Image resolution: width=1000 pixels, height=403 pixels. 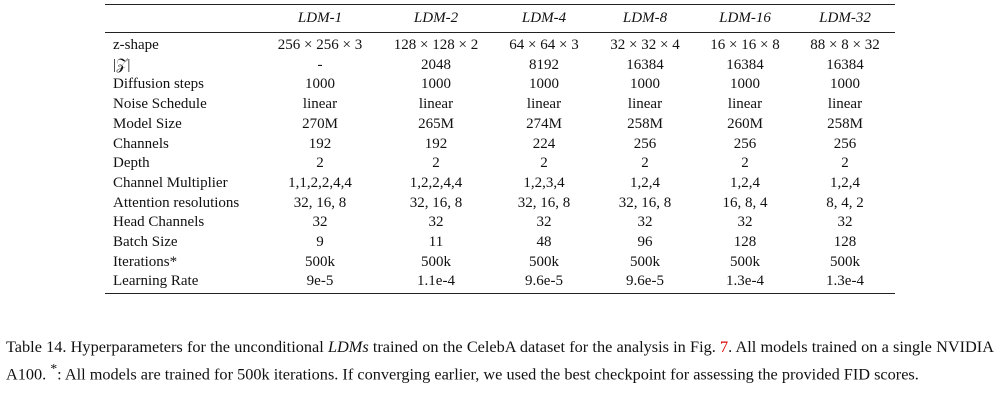 What do you see at coordinates (724, 346) in the screenshot?
I see `figure-ref: 7` at bounding box center [724, 346].